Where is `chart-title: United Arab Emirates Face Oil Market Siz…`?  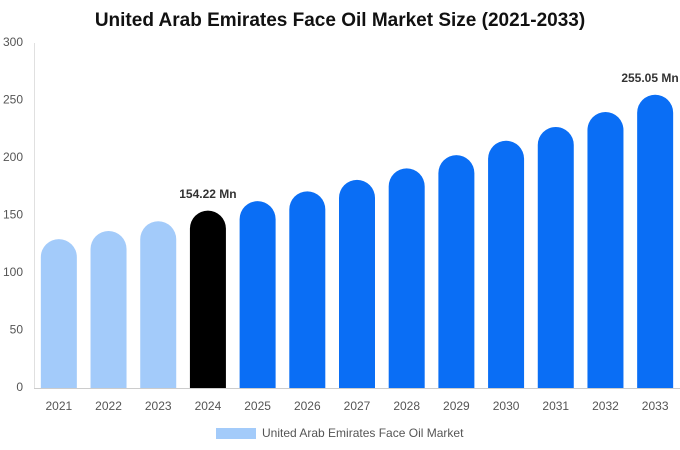 chart-title: United Arab Emirates Face Oil Market Siz… is located at coordinates (340, 20).